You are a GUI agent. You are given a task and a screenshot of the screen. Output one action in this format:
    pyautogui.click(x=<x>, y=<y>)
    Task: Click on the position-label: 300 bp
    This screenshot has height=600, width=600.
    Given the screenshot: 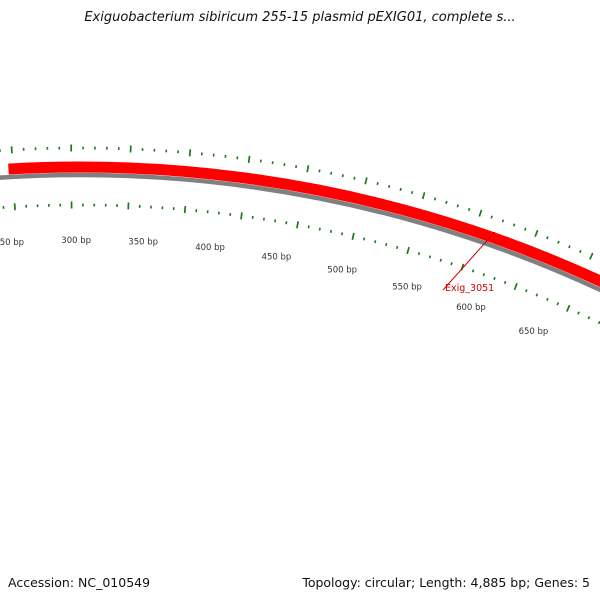 What is the action you would take?
    pyautogui.click(x=76, y=241)
    